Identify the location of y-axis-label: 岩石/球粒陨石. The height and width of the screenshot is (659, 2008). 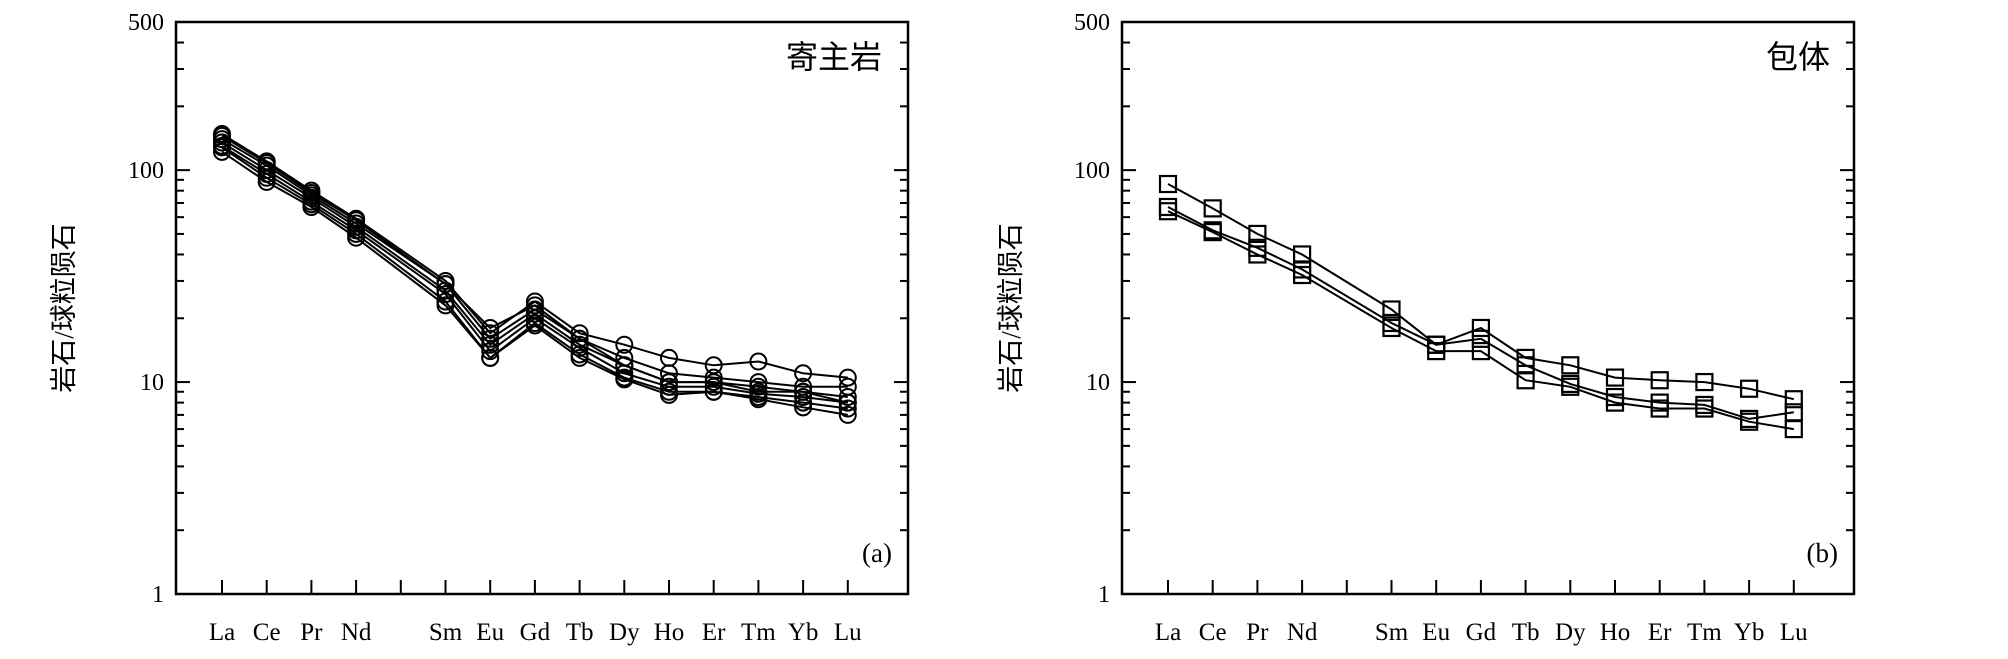
(64, 308).